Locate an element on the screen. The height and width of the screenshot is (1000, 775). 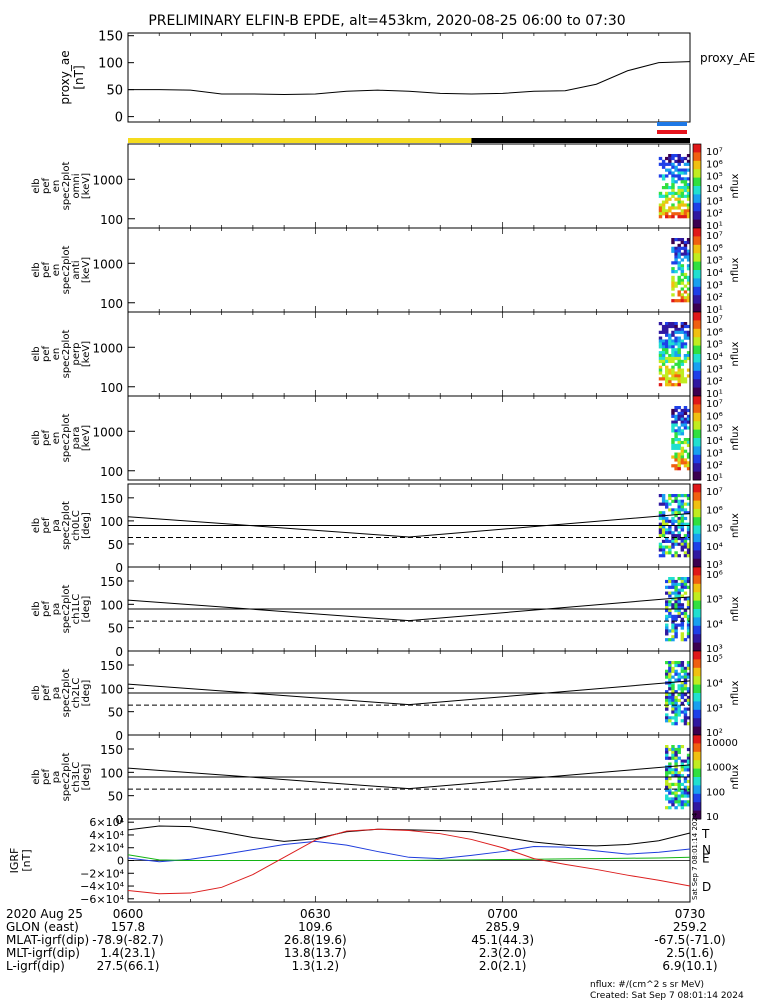
x-tick-label: 0700 is located at coordinates (502, 914).